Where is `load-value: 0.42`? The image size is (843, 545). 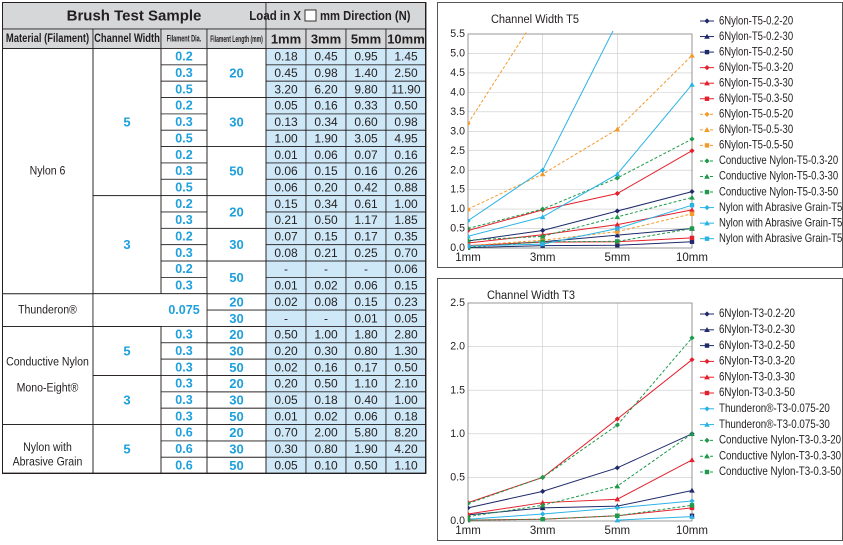
load-value: 0.42 is located at coordinates (366, 187).